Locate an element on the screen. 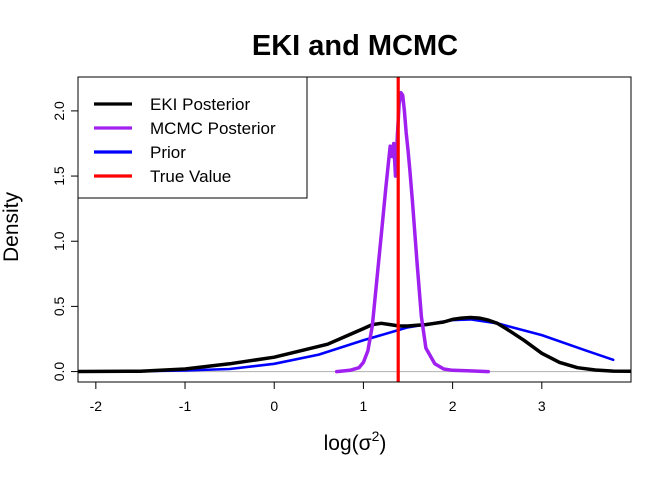 The image size is (672, 480). y-axis: 0.0 0.5 1.0 1.5 2.0 is located at coordinates (65, 241).